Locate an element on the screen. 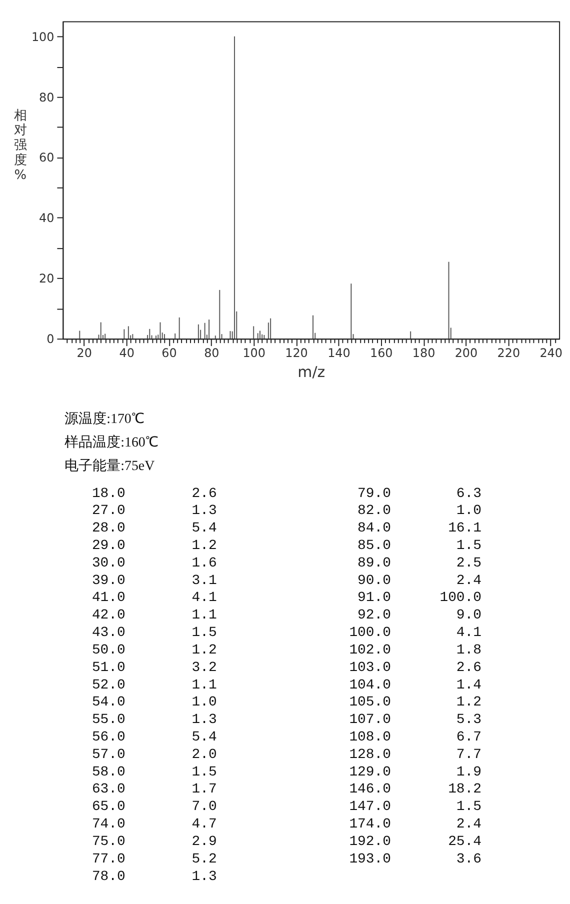 Image resolution: width=570 pixels, height=904 pixels. text: 1.1 is located at coordinates (204, 685).